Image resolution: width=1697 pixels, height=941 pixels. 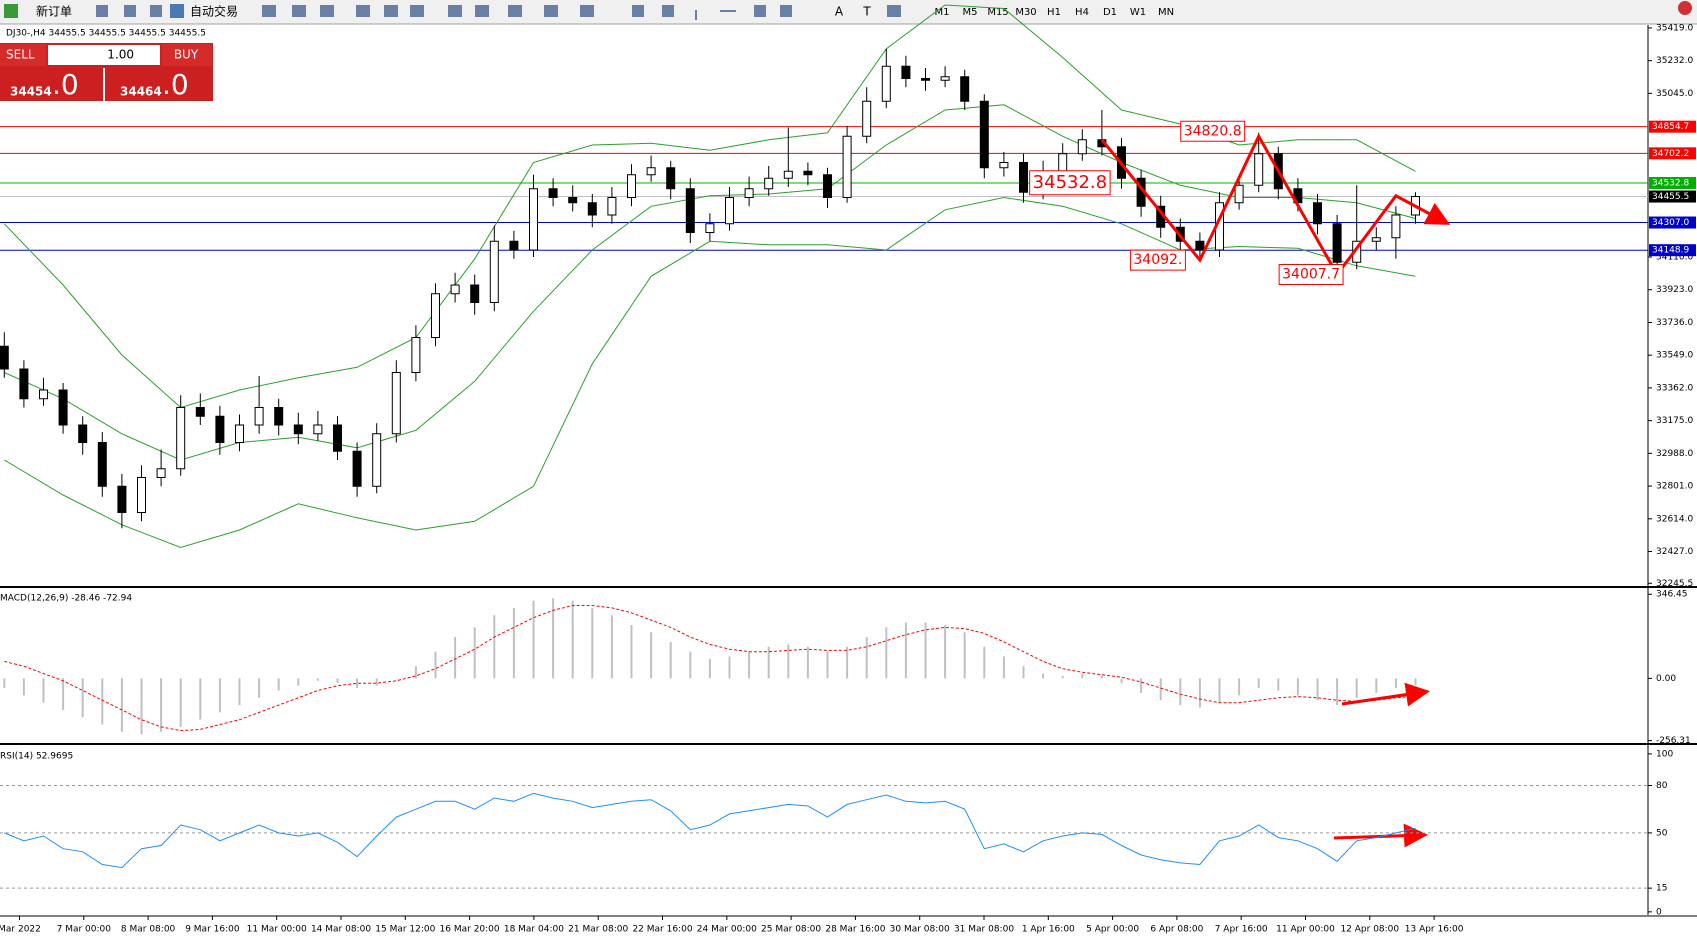 I want to click on toolbar-button: 新订单, so click(x=54, y=11).